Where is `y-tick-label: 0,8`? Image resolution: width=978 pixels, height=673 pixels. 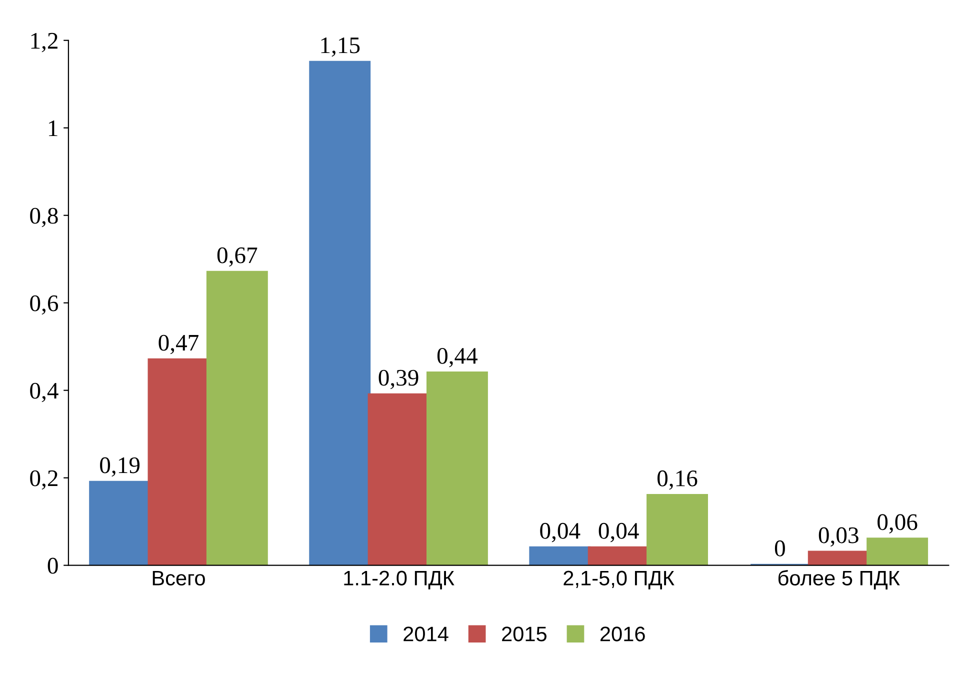
y-tick-label: 0,8 is located at coordinates (44, 218).